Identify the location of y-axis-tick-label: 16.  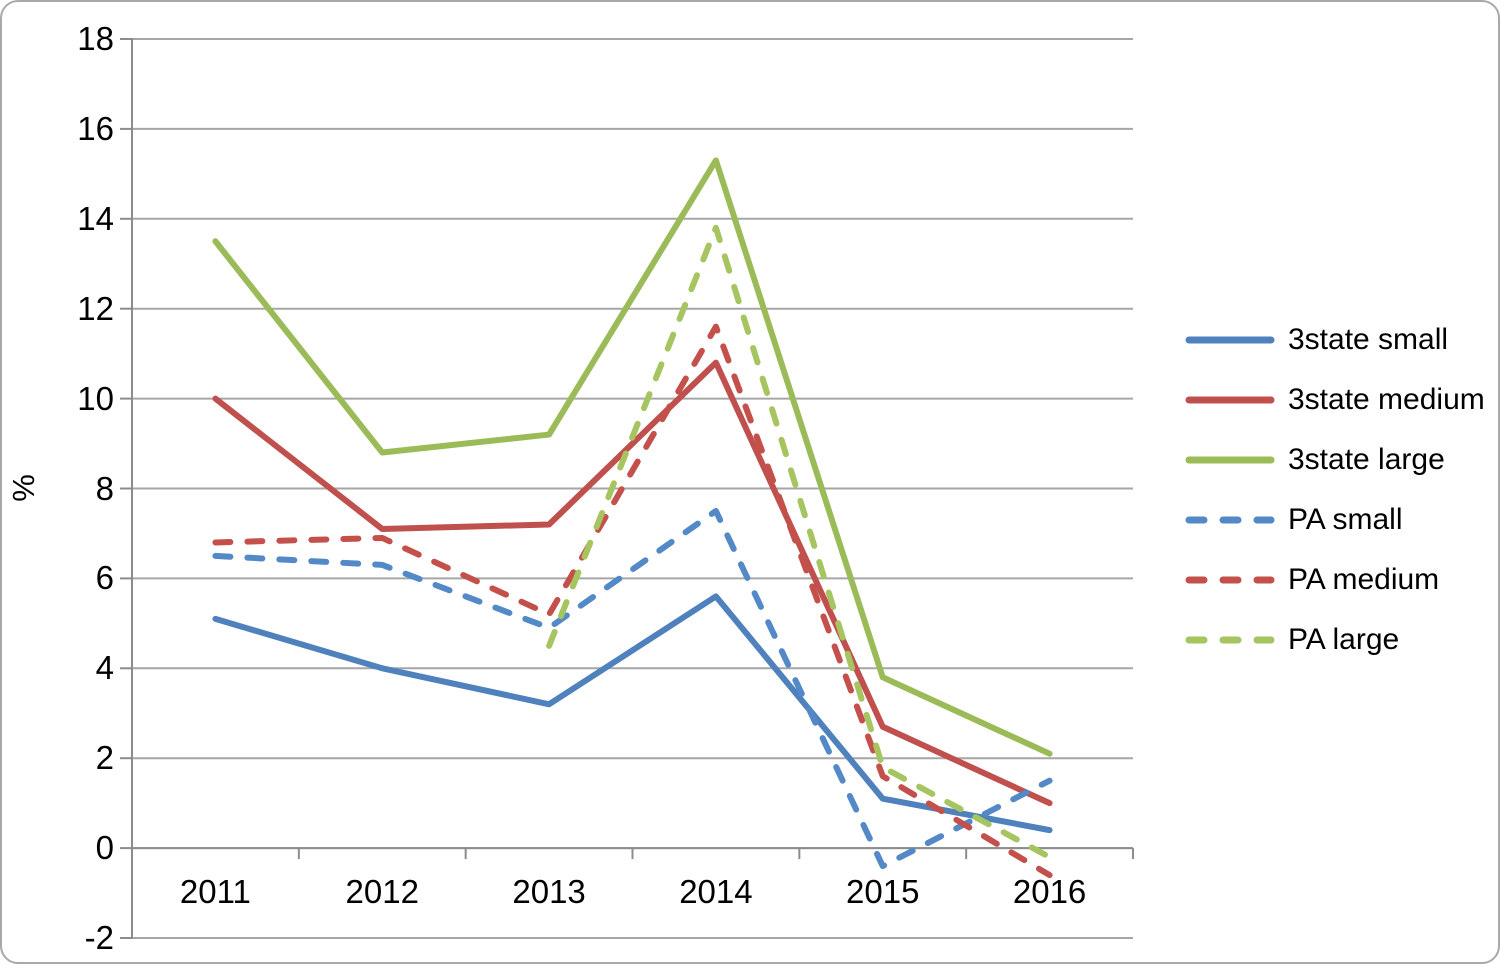
(95, 128).